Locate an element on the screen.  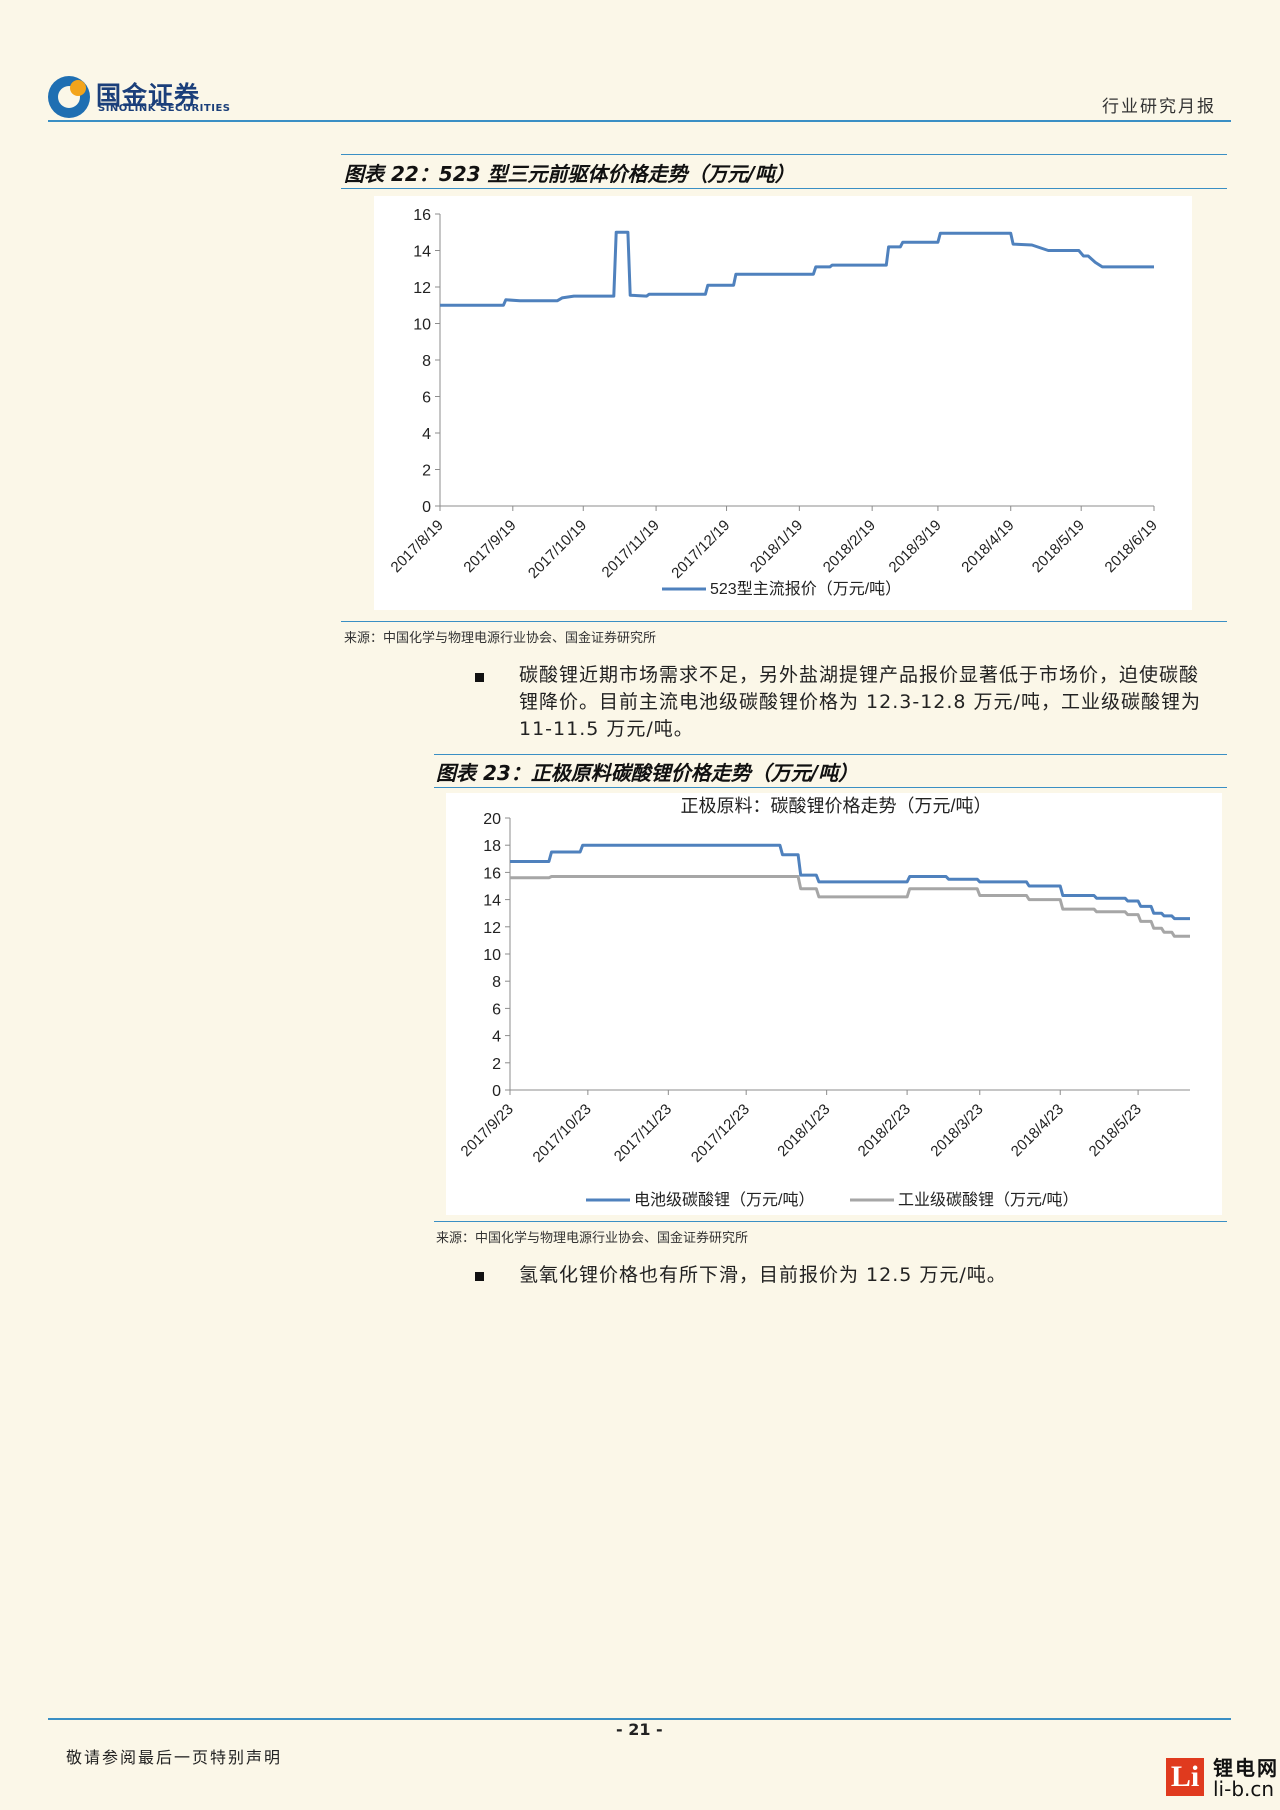
x-tick-label: 2017/9/19 is located at coordinates (489, 546).